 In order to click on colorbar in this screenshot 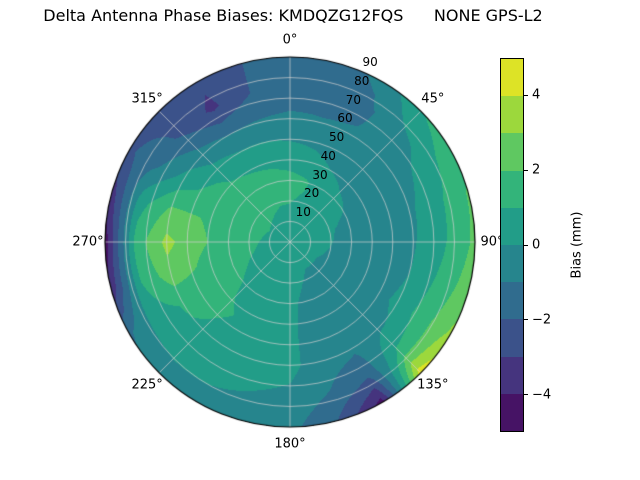, I will do `click(512, 245)`.